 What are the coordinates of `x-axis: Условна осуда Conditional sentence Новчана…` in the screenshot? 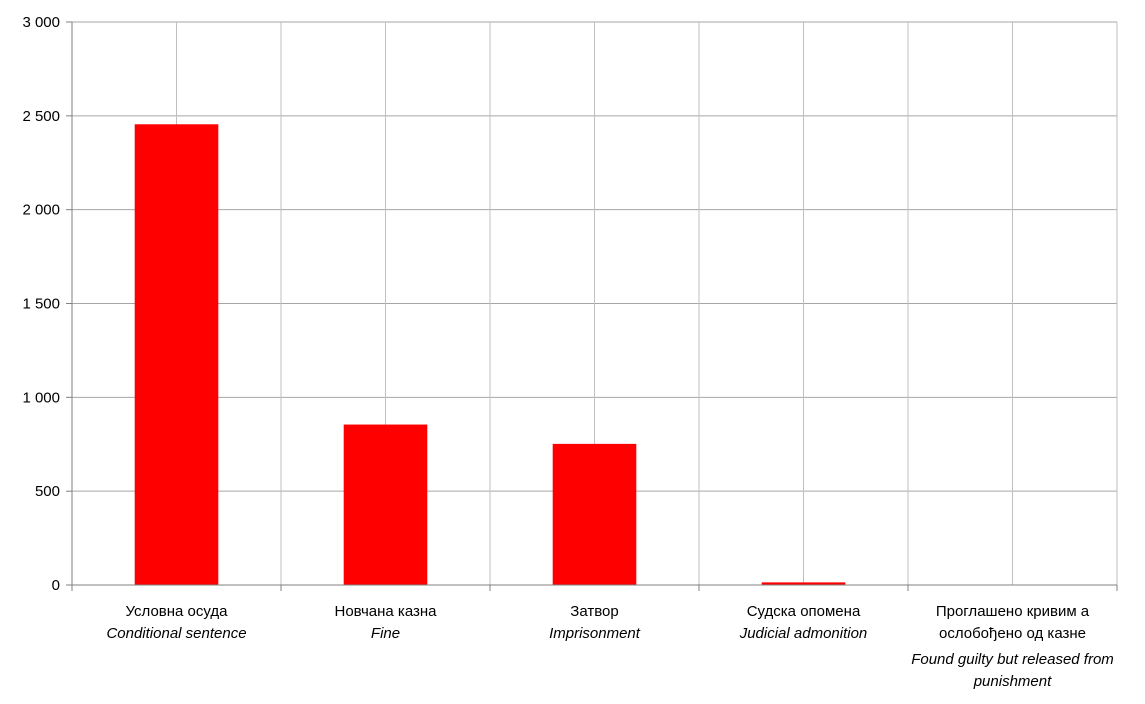 It's located at (594, 637).